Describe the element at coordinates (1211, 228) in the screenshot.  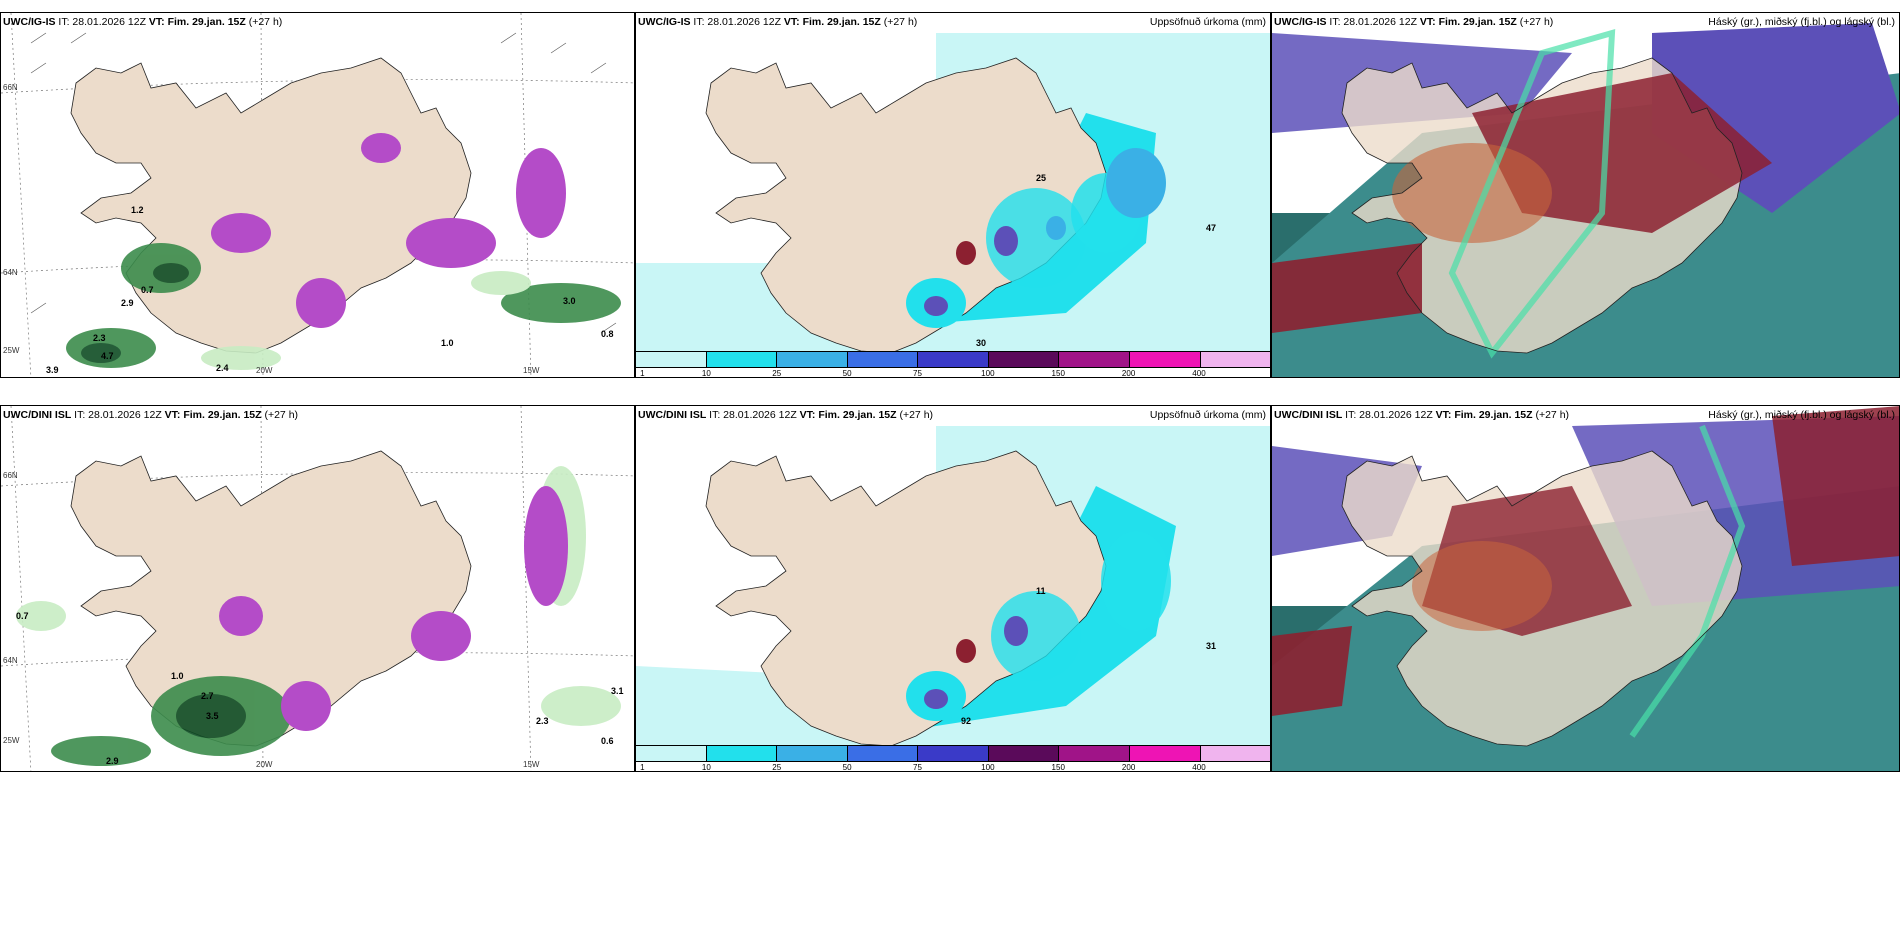
I see `precip-value: 47` at that location.